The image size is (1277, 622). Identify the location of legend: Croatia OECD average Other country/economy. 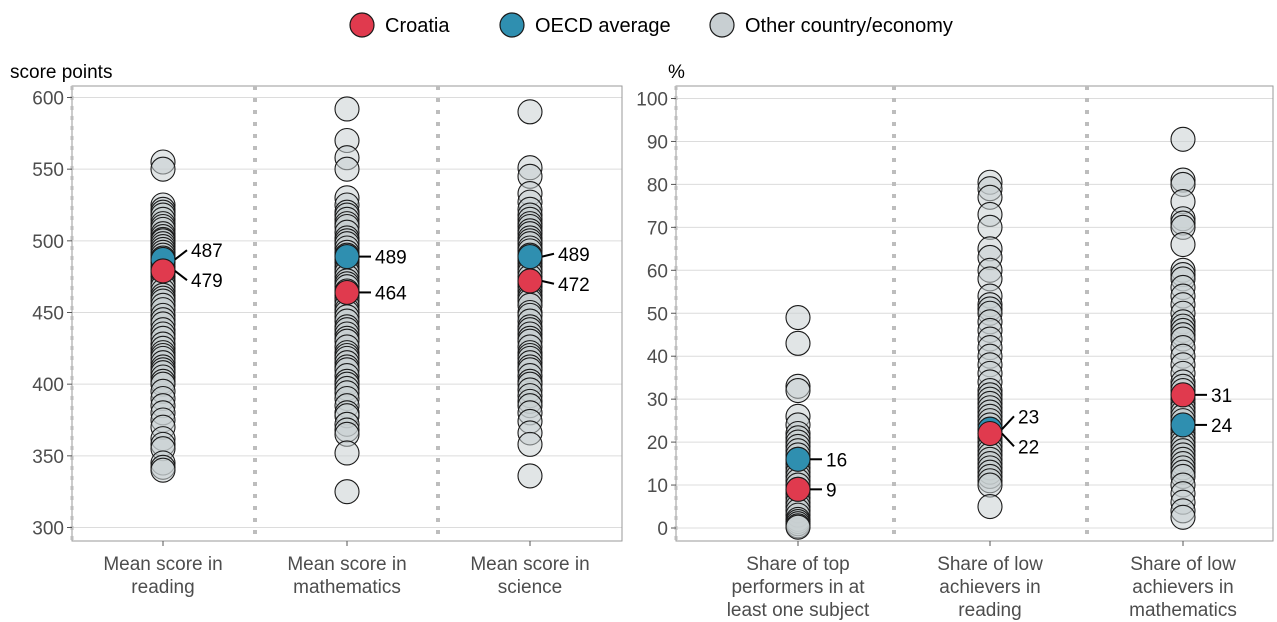
(651, 25).